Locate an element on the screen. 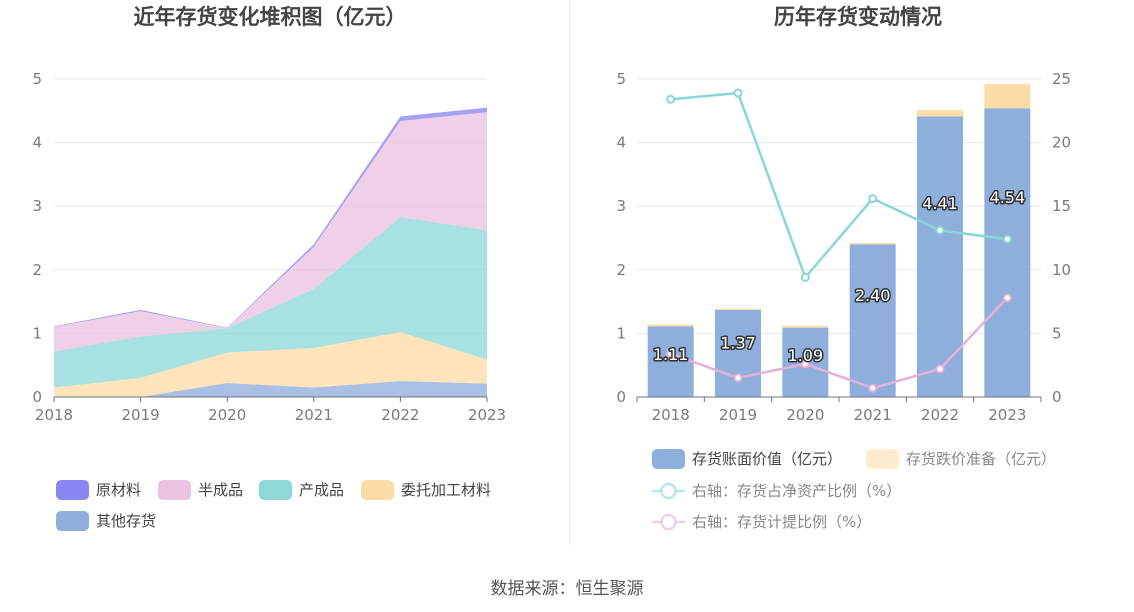  legend-label: 产成品 is located at coordinates (321, 490).